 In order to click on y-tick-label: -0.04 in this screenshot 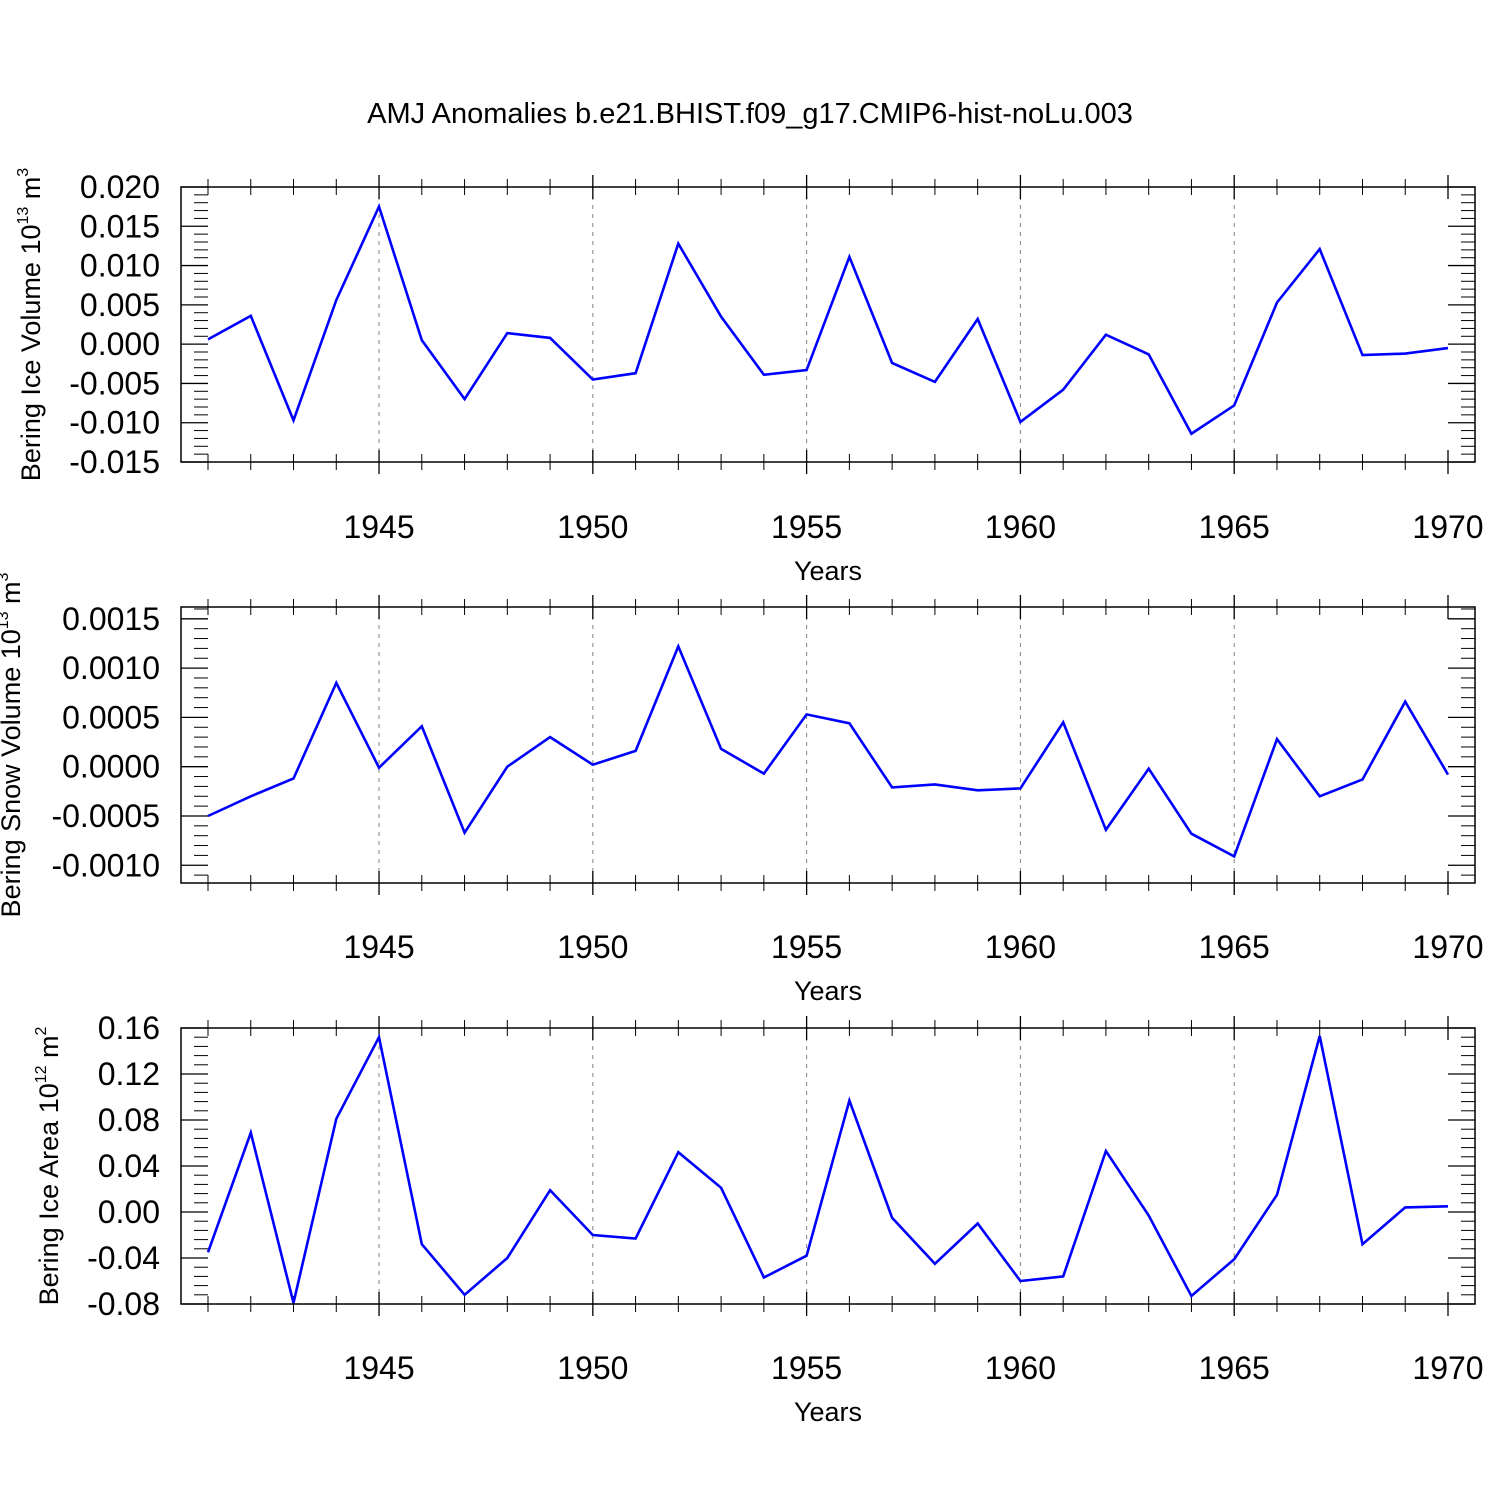, I will do `click(123, 1258)`.